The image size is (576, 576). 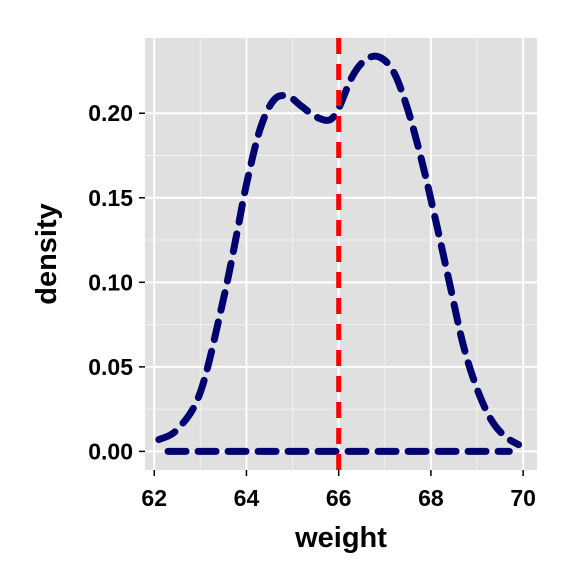 I want to click on x-tick-label: 66, so click(x=339, y=498).